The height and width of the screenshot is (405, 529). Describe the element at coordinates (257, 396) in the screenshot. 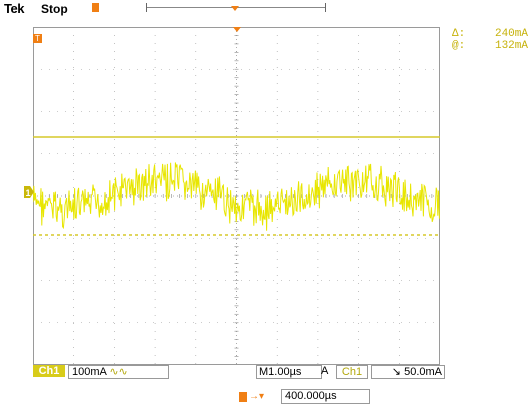

I see `delay-arrow-icon: →▾` at that location.